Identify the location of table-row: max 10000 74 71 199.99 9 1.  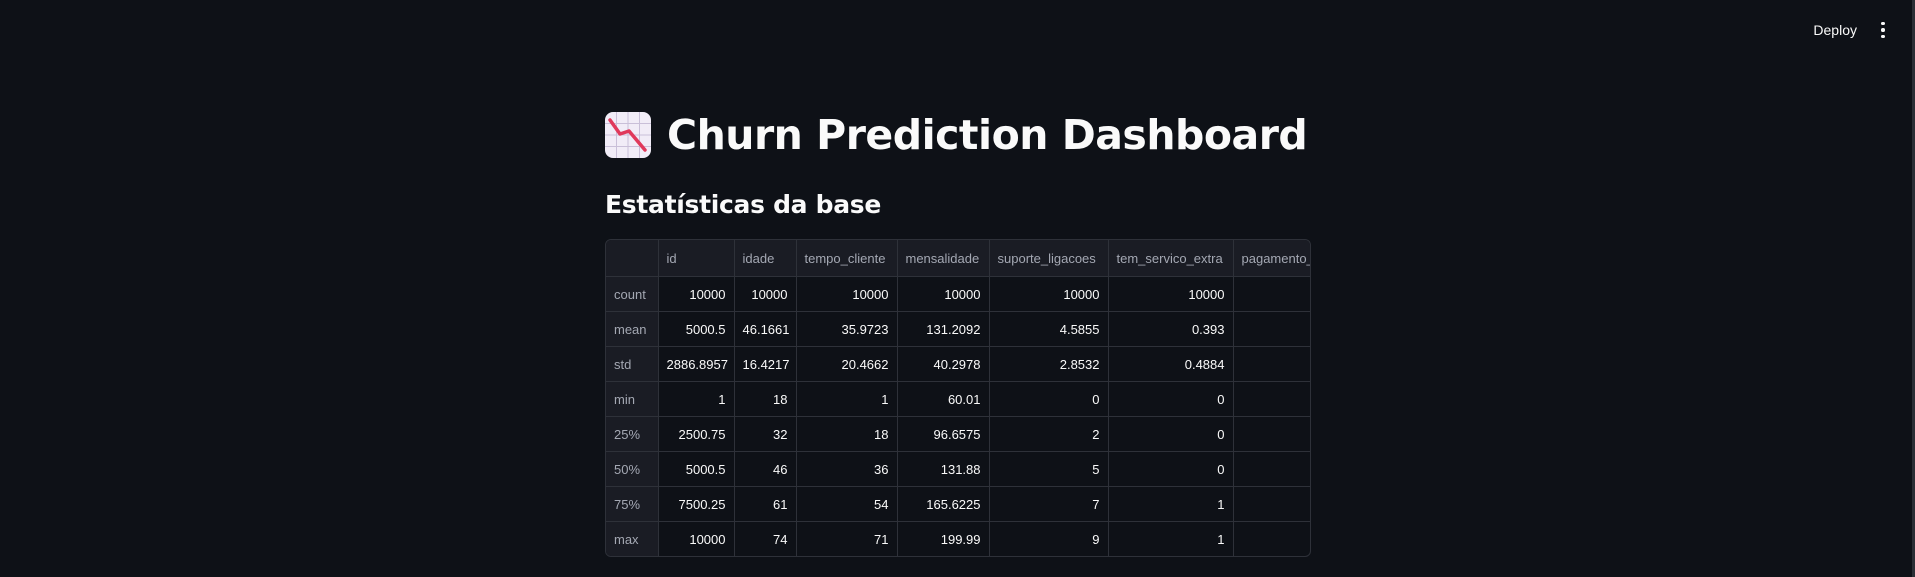
(958, 539).